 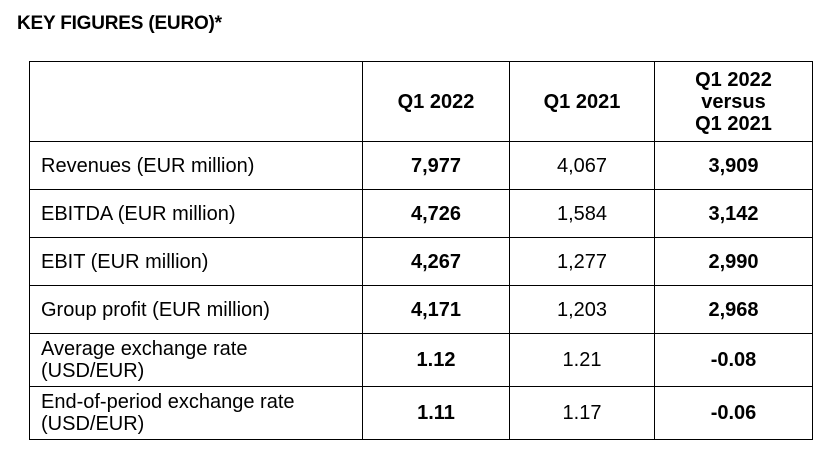 I want to click on row-label-line: Average exchange rate, so click(x=144, y=349).